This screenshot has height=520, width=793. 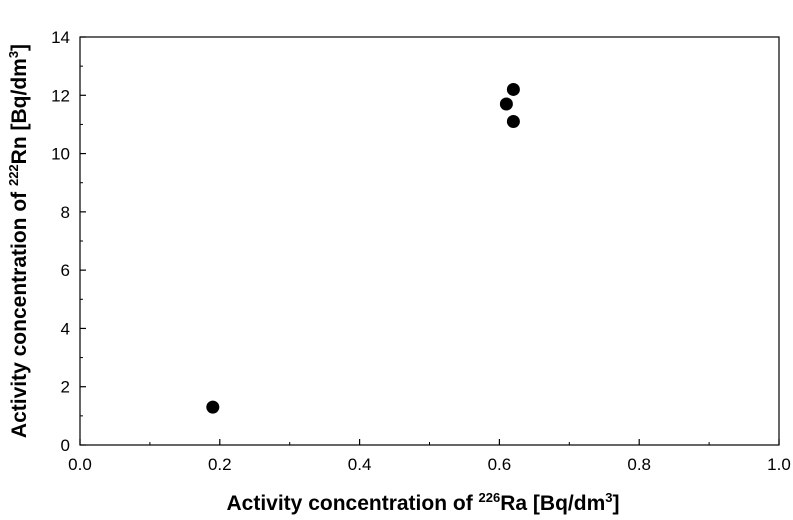 What do you see at coordinates (639, 464) in the screenshot?
I see `x-tick-label: 0.8` at bounding box center [639, 464].